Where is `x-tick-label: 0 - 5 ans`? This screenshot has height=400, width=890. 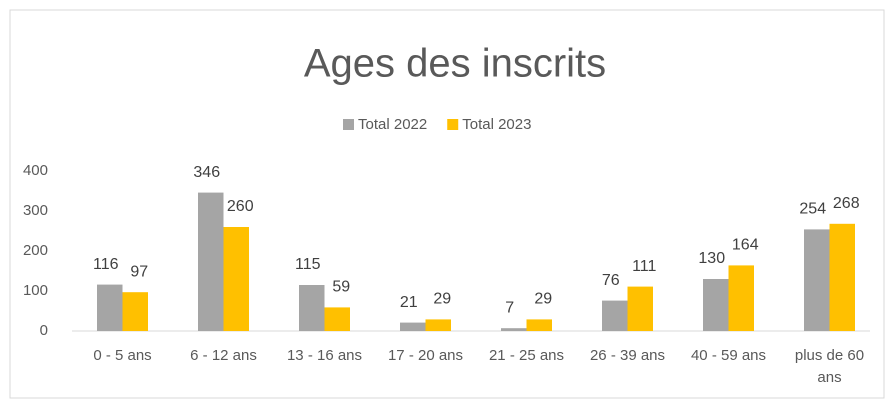 x-tick-label: 0 - 5 ans is located at coordinates (122, 355).